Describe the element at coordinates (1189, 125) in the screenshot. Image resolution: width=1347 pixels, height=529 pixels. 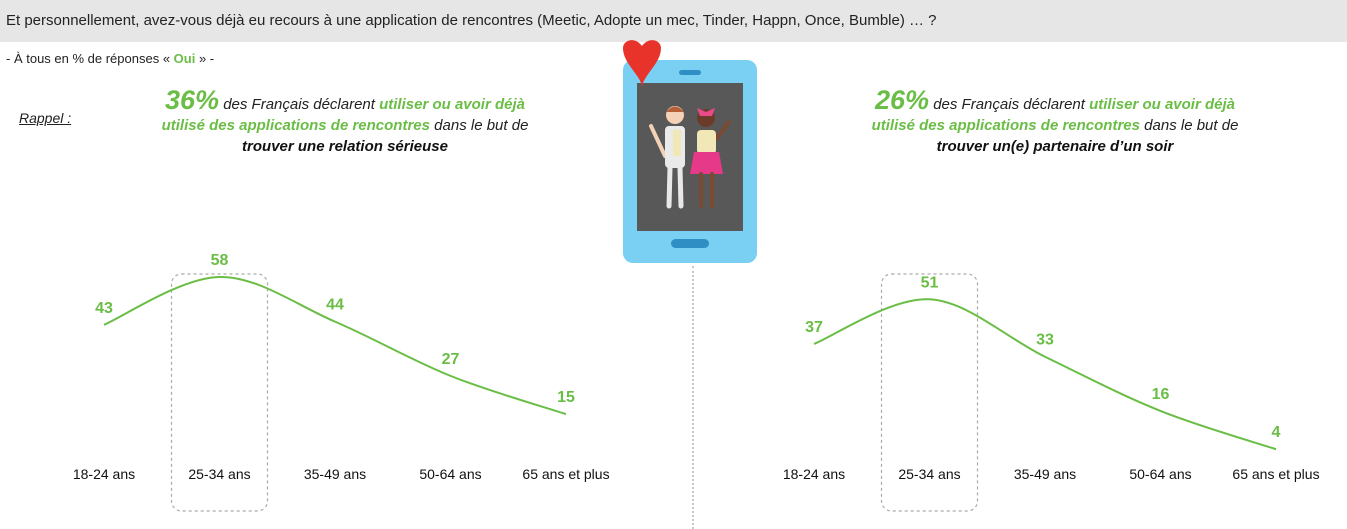
I see `stat-right-text2: dans le but de` at that location.